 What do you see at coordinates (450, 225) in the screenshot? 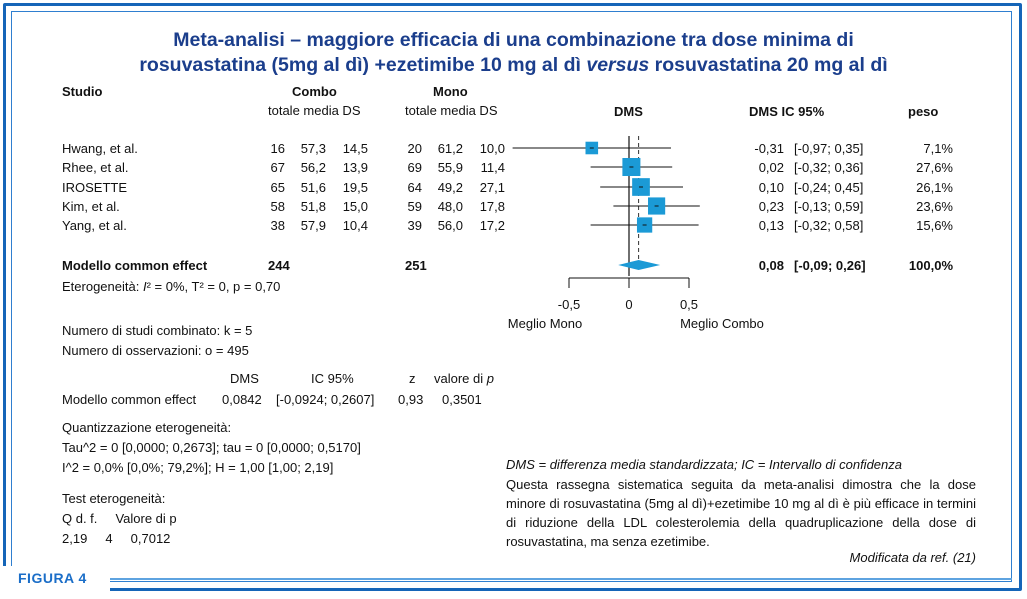
I see `mono-mean: 56,0` at bounding box center [450, 225].